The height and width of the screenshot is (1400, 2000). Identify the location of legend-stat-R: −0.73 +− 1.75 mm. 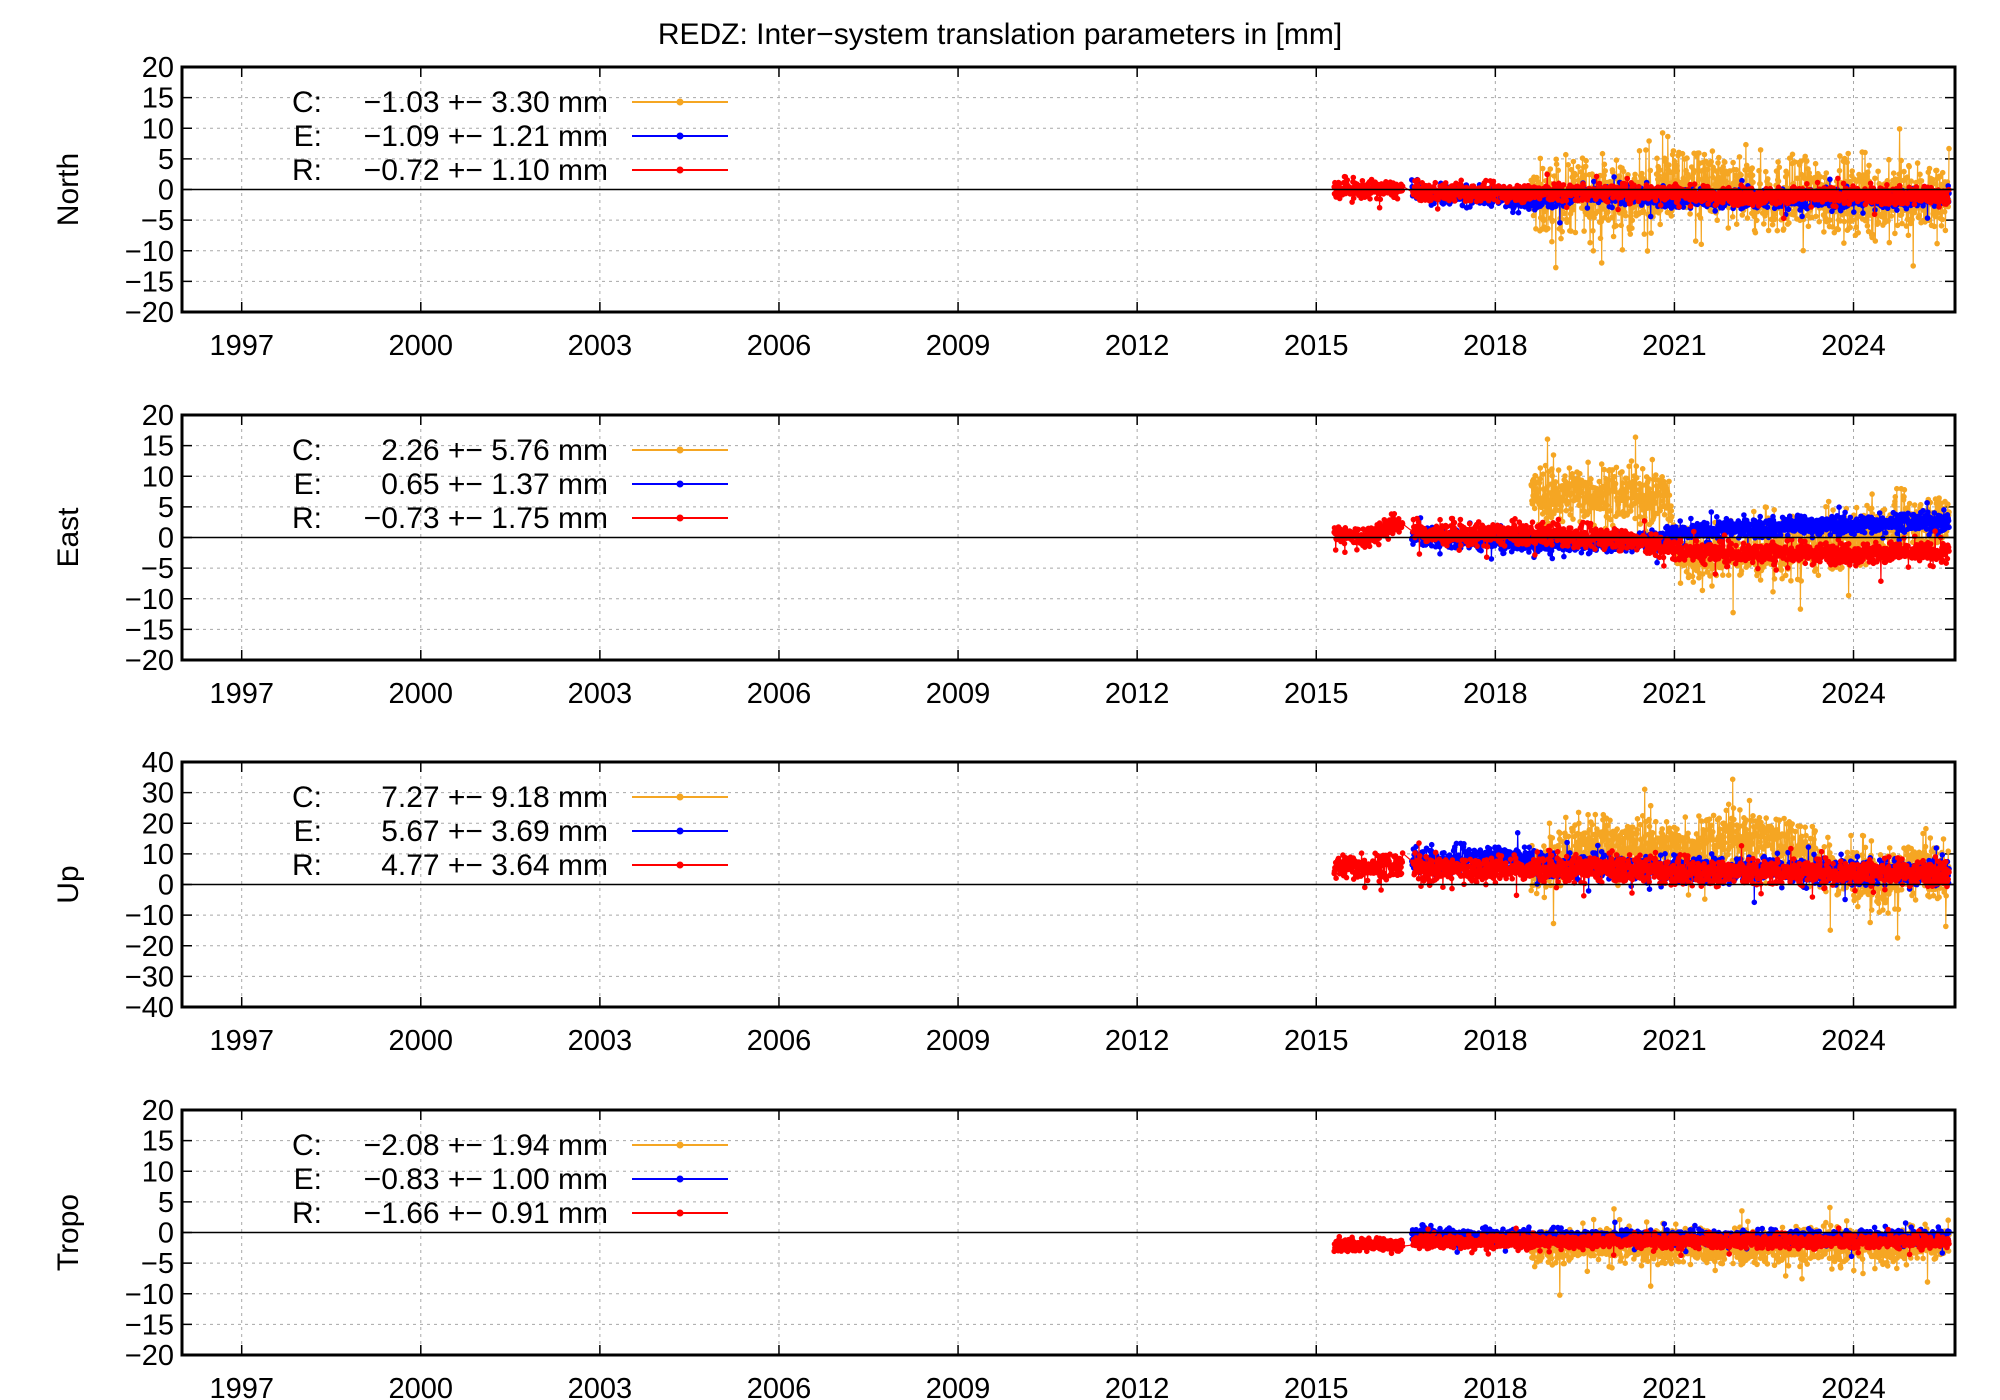
(486, 518).